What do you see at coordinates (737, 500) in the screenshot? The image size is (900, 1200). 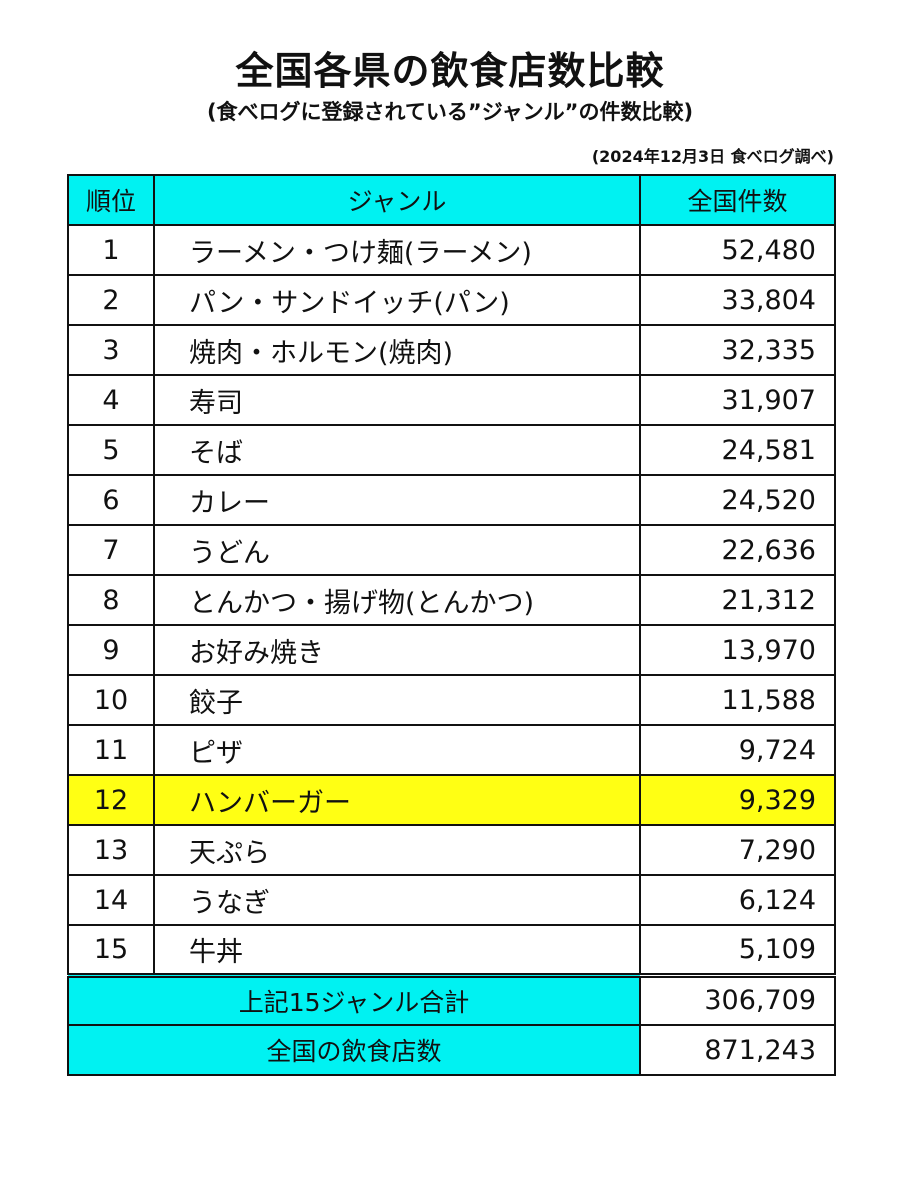 I see `cell-count: 24,520` at bounding box center [737, 500].